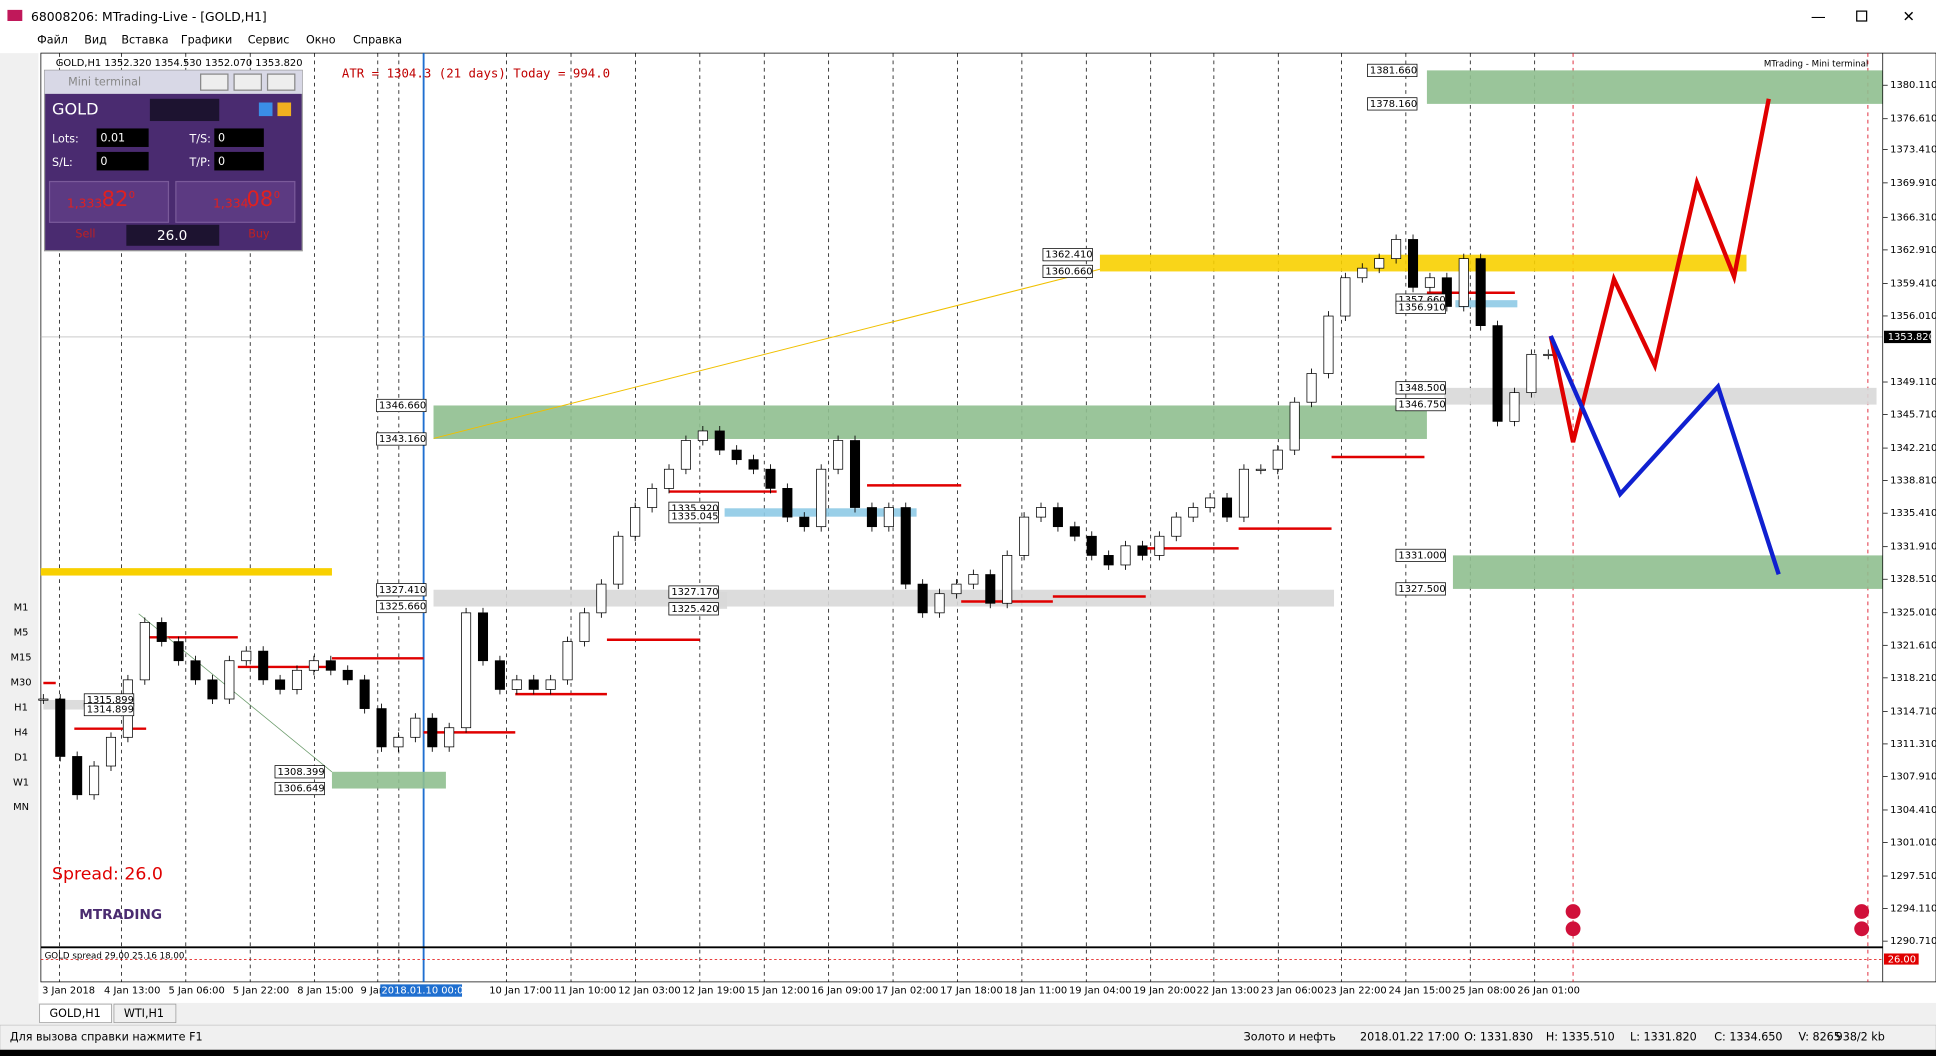  Describe the element at coordinates (300, 789) in the screenshot. I see `level-label: 1306.649` at that location.